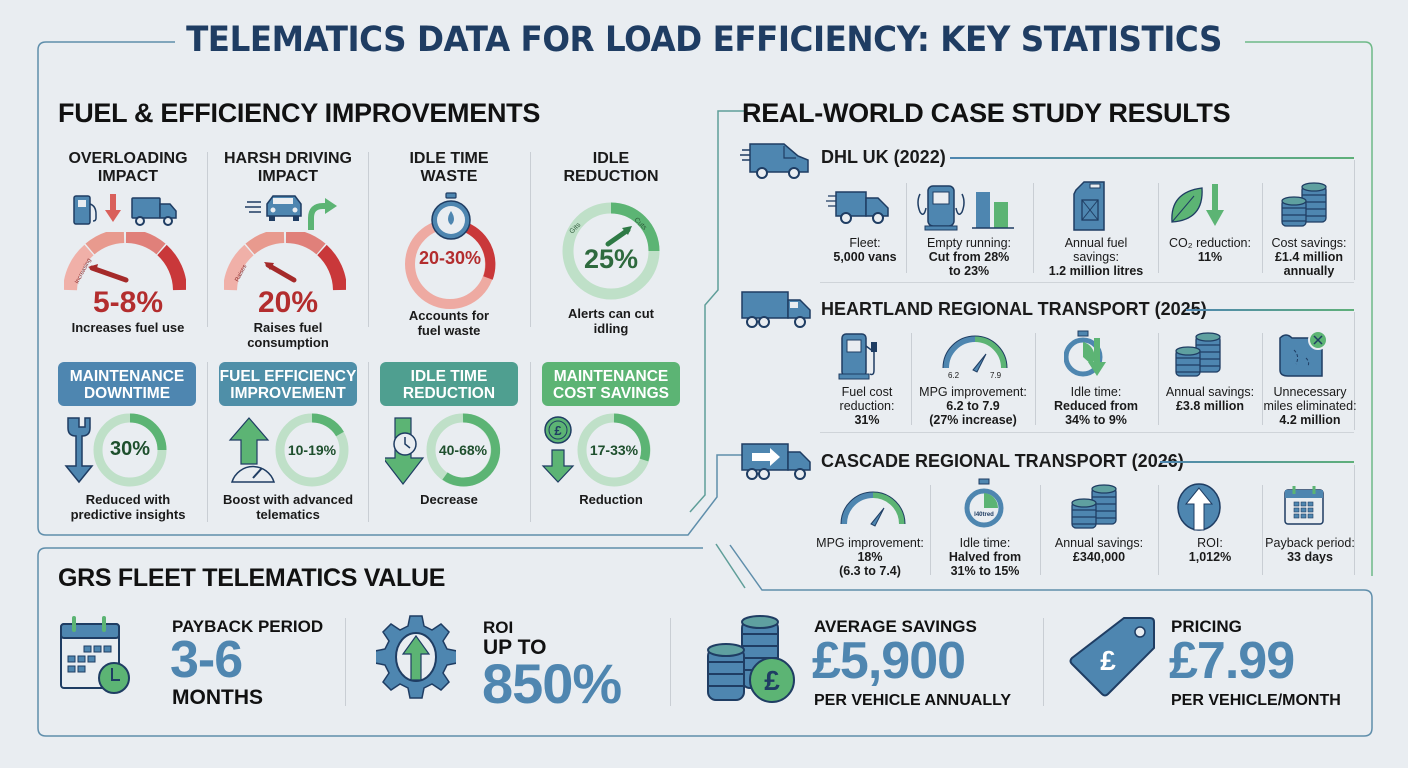 This screenshot has width=1408, height=768. What do you see at coordinates (405, 451) in the screenshot?
I see `down-arrow-stopwatch-icon` at bounding box center [405, 451].